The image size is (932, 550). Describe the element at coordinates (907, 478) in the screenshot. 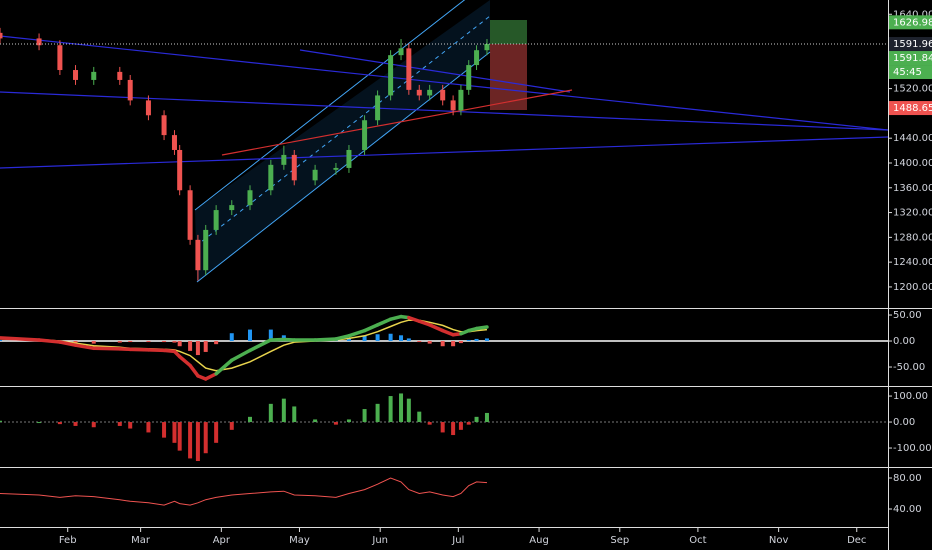

I see `y-tick-label: 80.00` at that location.